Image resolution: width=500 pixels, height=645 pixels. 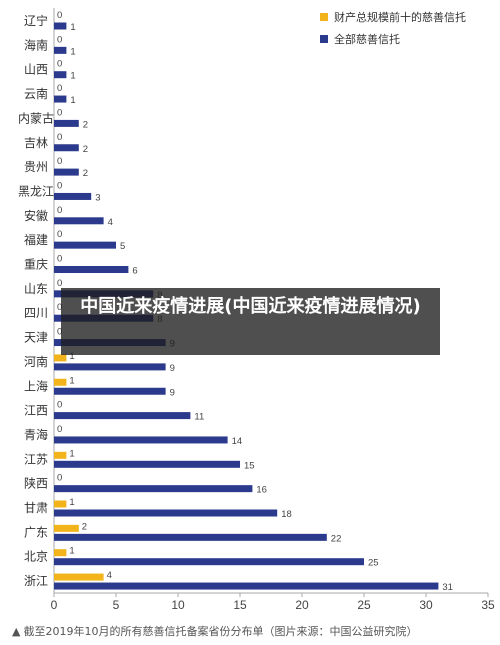 I want to click on x-tick-label: 25, so click(x=364, y=605).